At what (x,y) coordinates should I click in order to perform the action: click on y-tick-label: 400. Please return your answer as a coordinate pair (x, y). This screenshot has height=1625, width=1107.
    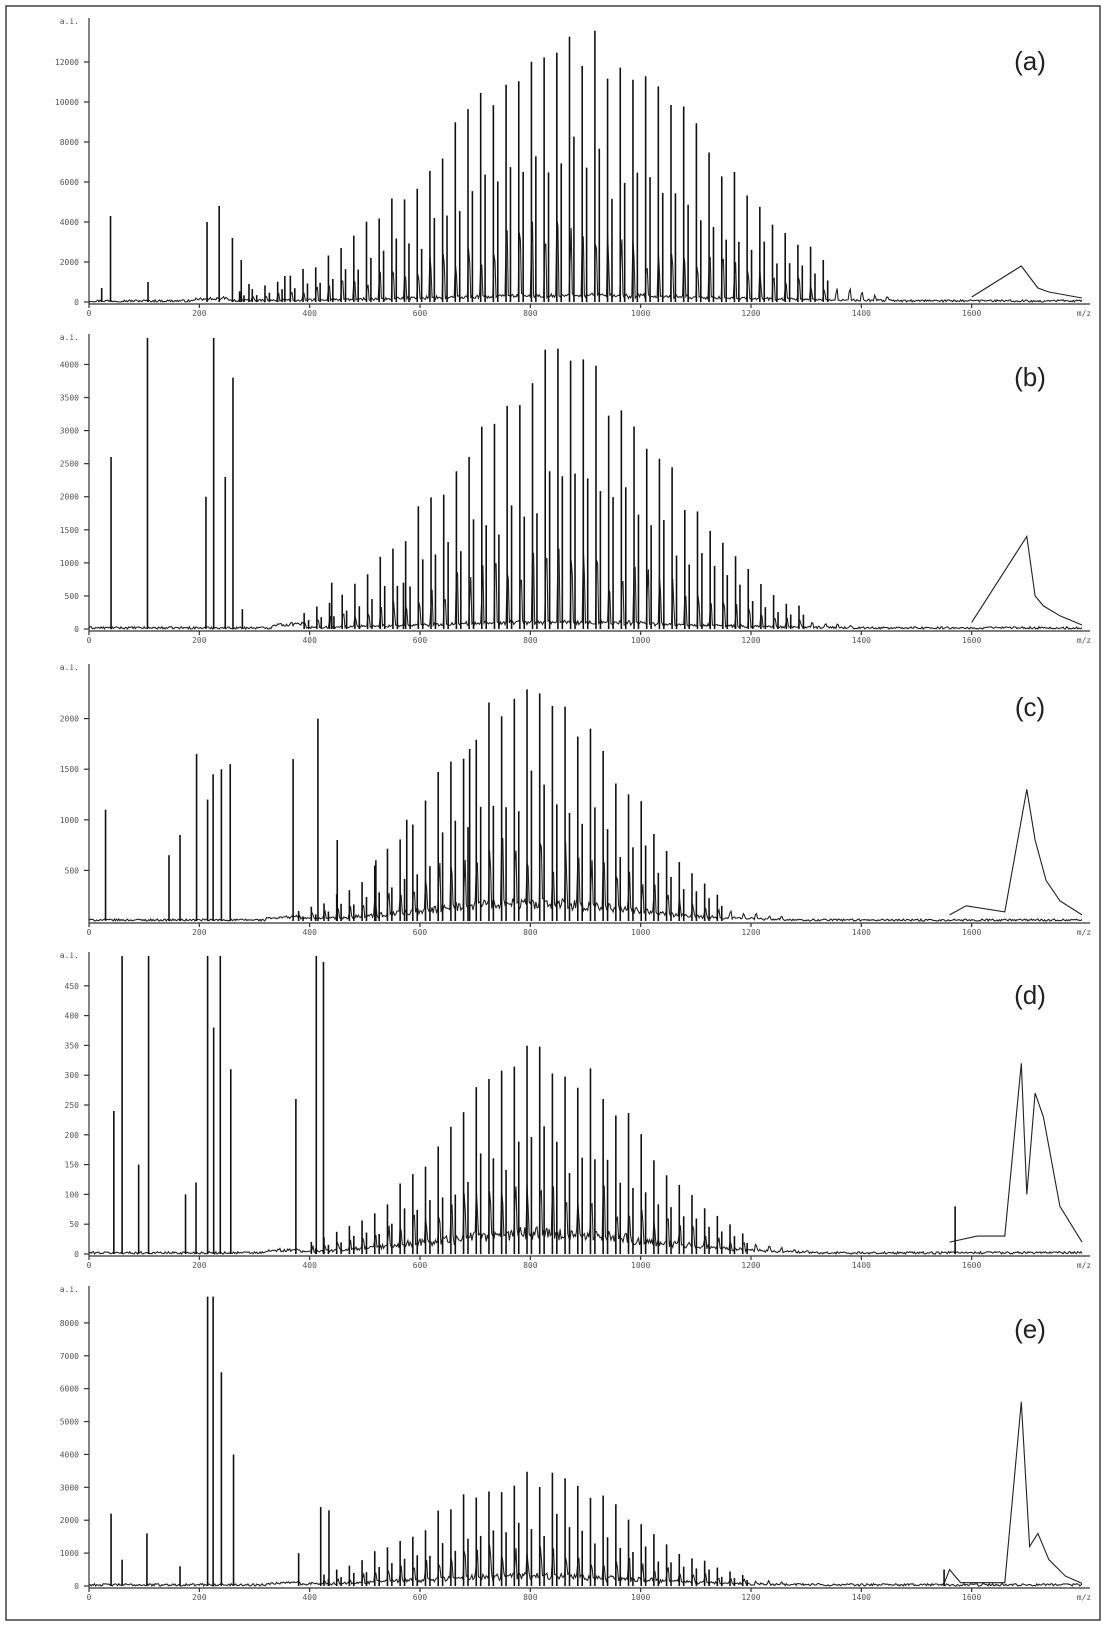
    Looking at the image, I should click on (72, 1016).